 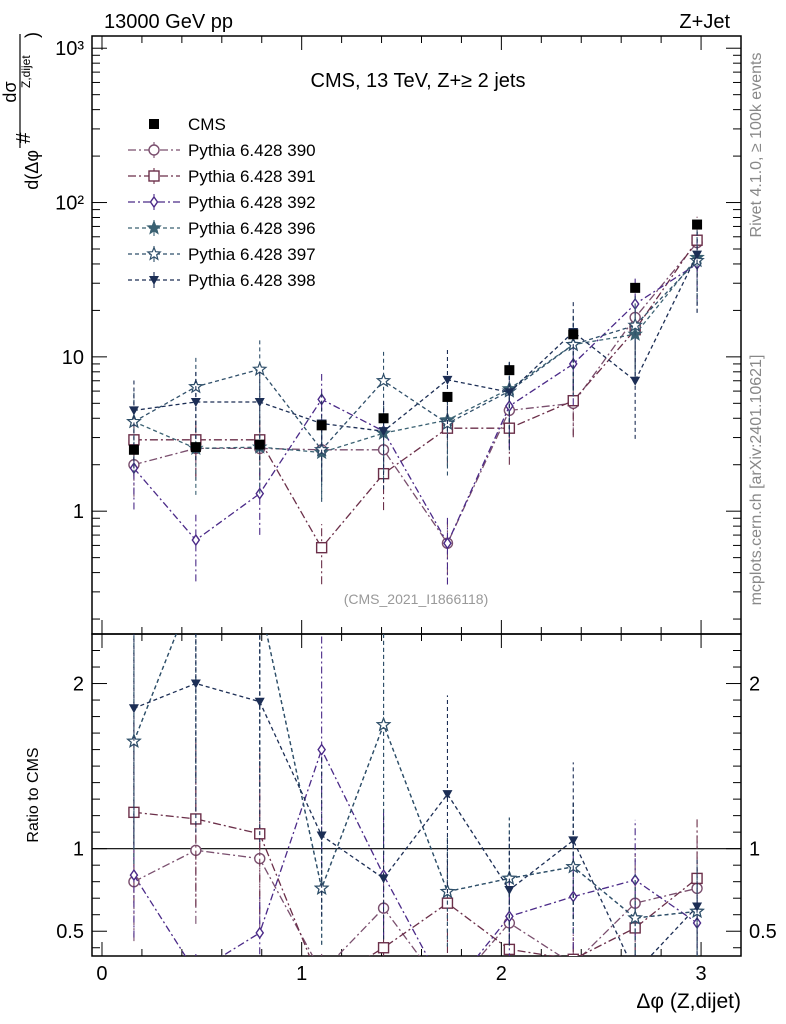 What do you see at coordinates (754, 850) in the screenshot?
I see `ratio-ytick-label-right: 1` at bounding box center [754, 850].